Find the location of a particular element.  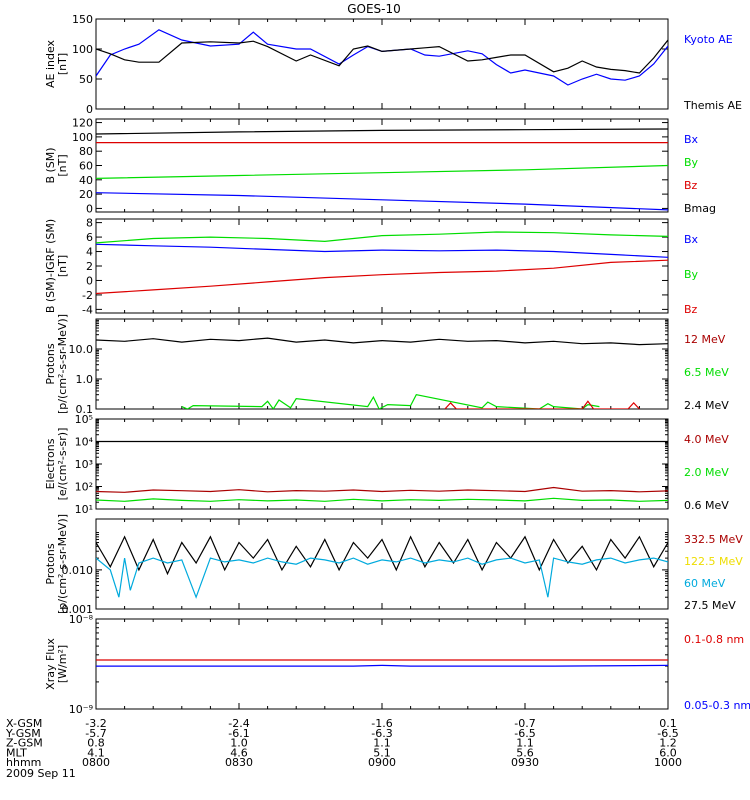

legend-entry: 4.0 MeV is located at coordinates (706, 439).